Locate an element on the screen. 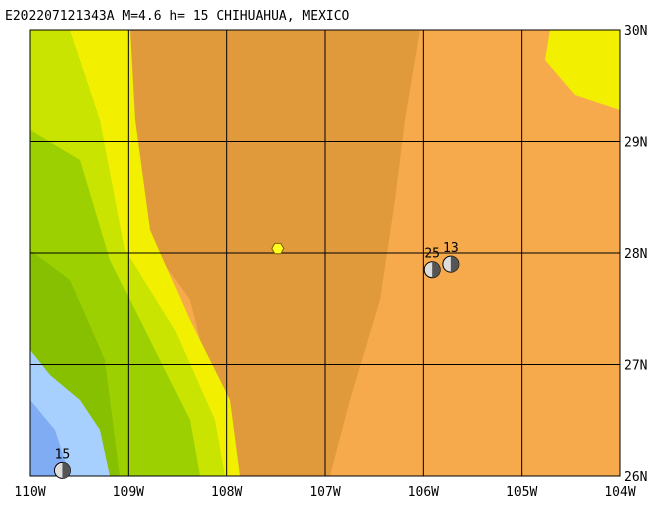  station-label: 15 is located at coordinates (63, 454).